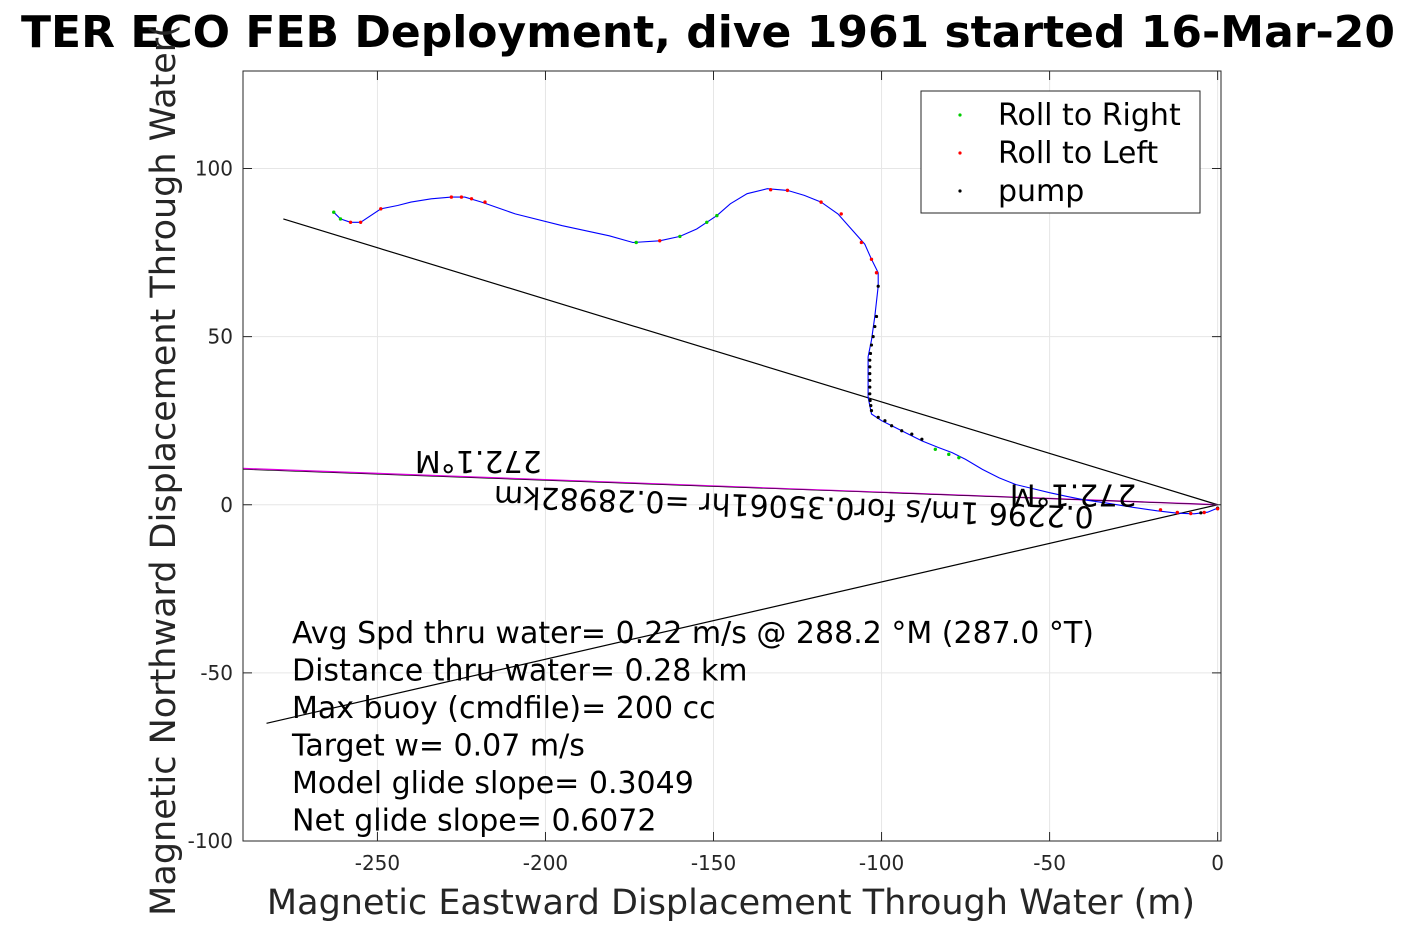 The width and height of the screenshot is (1417, 945). I want to click on x-tick-label: -200, so click(545, 863).